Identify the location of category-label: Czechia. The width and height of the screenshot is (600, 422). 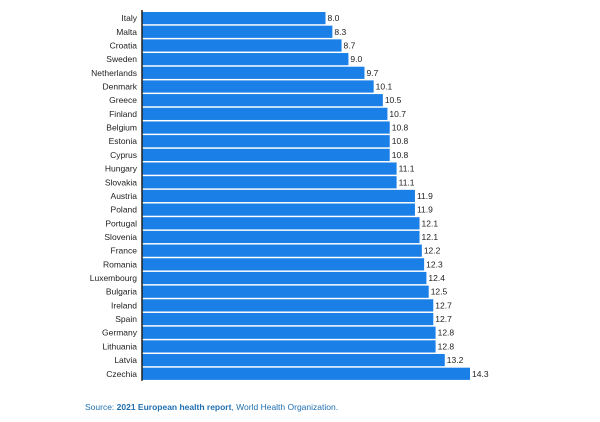
(121, 374).